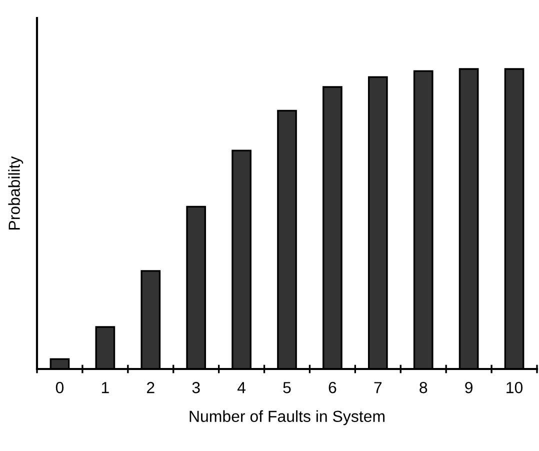 Image resolution: width=539 pixels, height=451 pixels. What do you see at coordinates (241, 388) in the screenshot?
I see `x-tick-label: 4` at bounding box center [241, 388].